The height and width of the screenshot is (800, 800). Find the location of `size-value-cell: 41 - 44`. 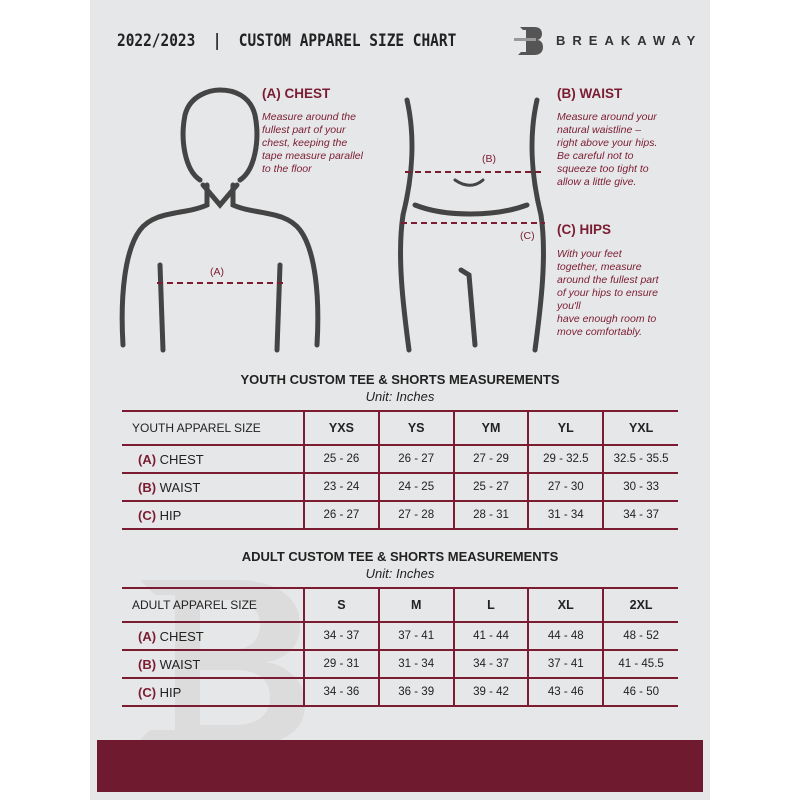

size-value-cell: 41 - 44 is located at coordinates (490, 636).